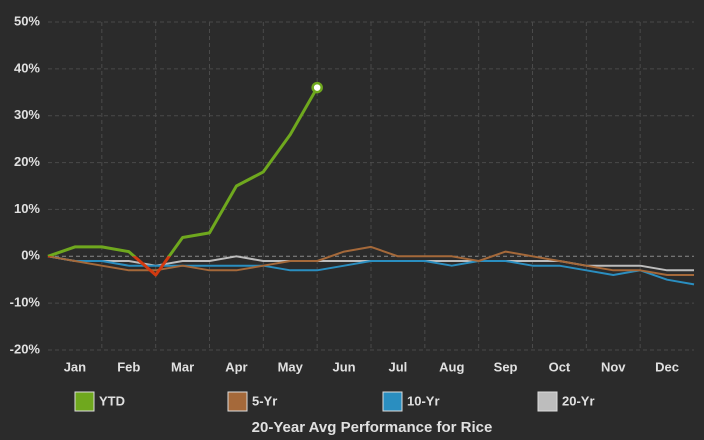  Describe the element at coordinates (27, 114) in the screenshot. I see `y-tick-label: 30%` at that location.